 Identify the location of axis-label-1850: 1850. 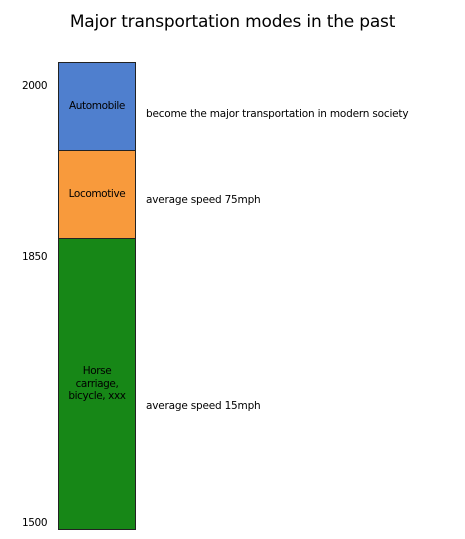
(35, 257).